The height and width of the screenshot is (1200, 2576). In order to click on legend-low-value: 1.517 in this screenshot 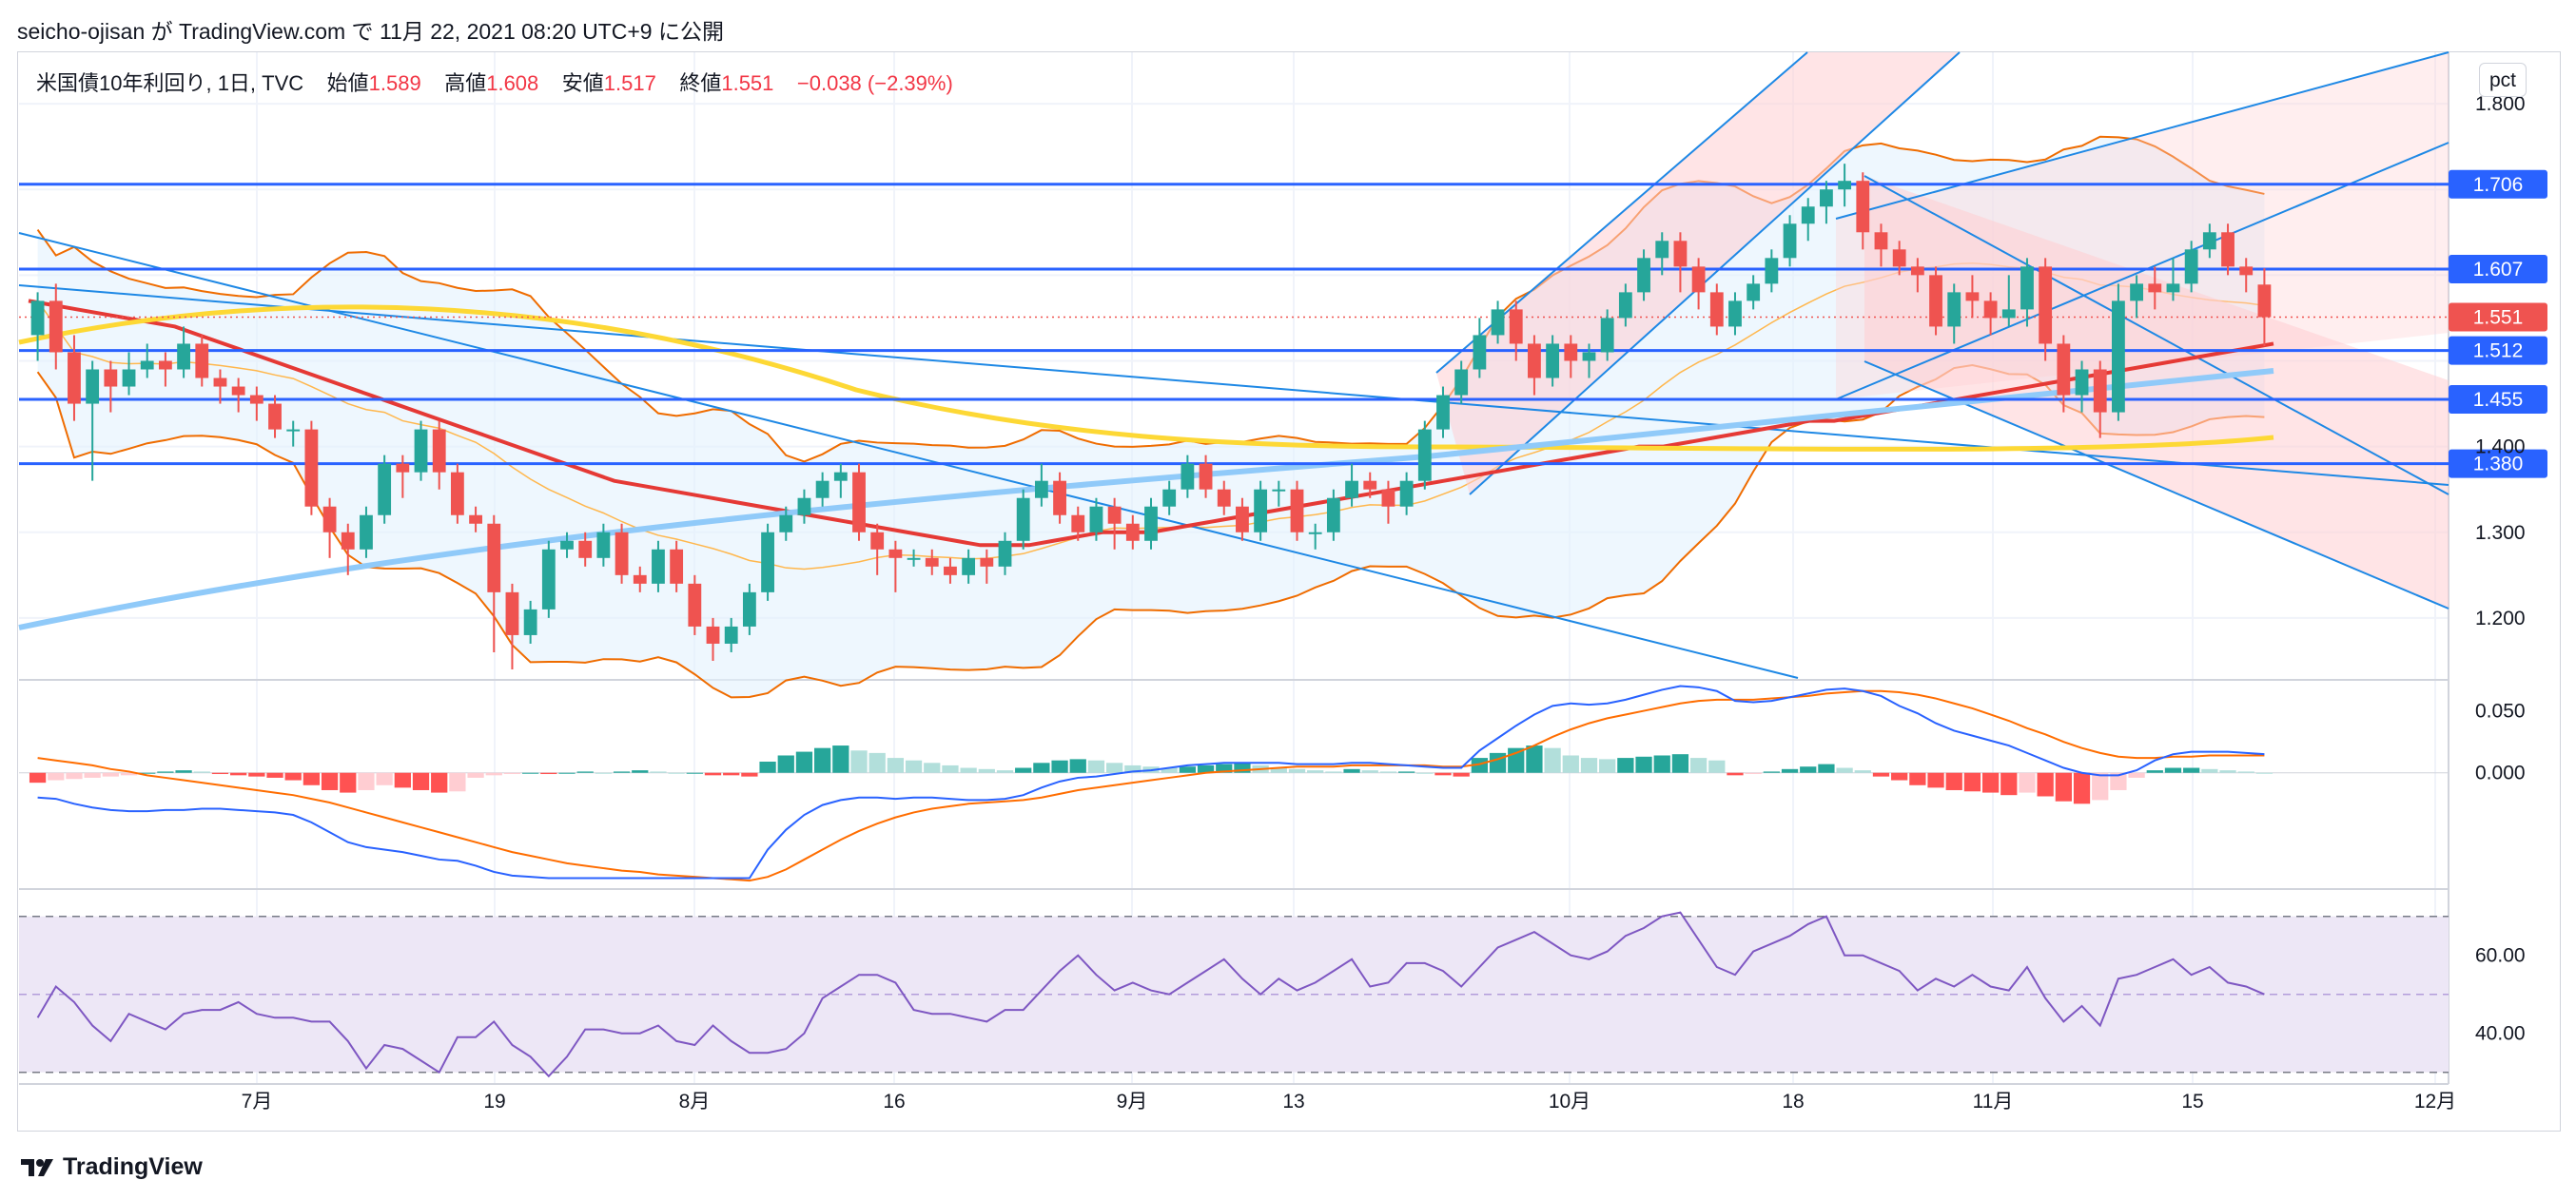, I will do `click(630, 83)`.